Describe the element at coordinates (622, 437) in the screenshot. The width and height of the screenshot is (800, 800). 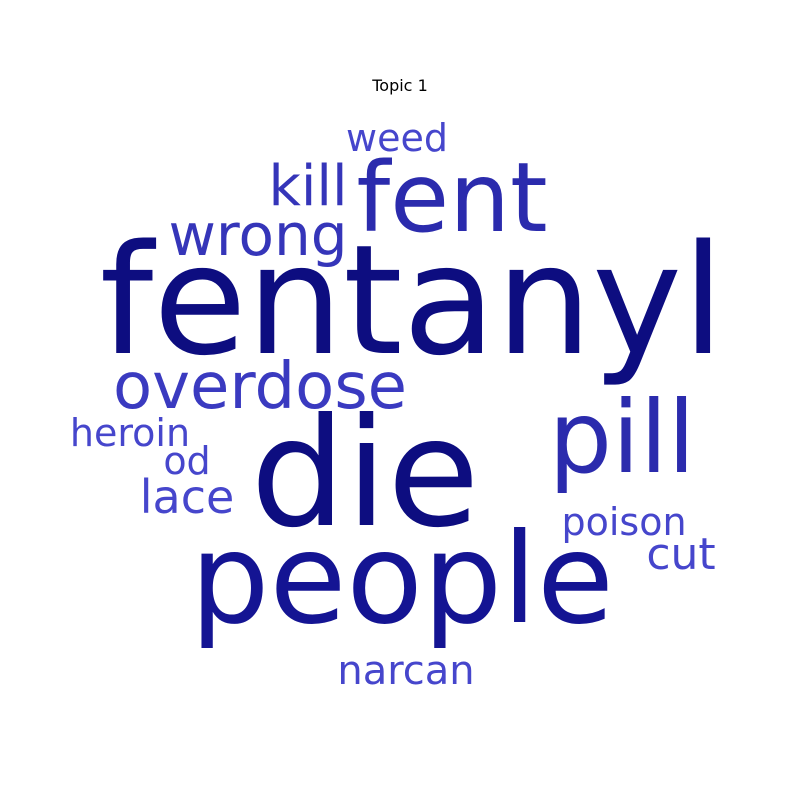
I see `word-pill: pill` at that location.